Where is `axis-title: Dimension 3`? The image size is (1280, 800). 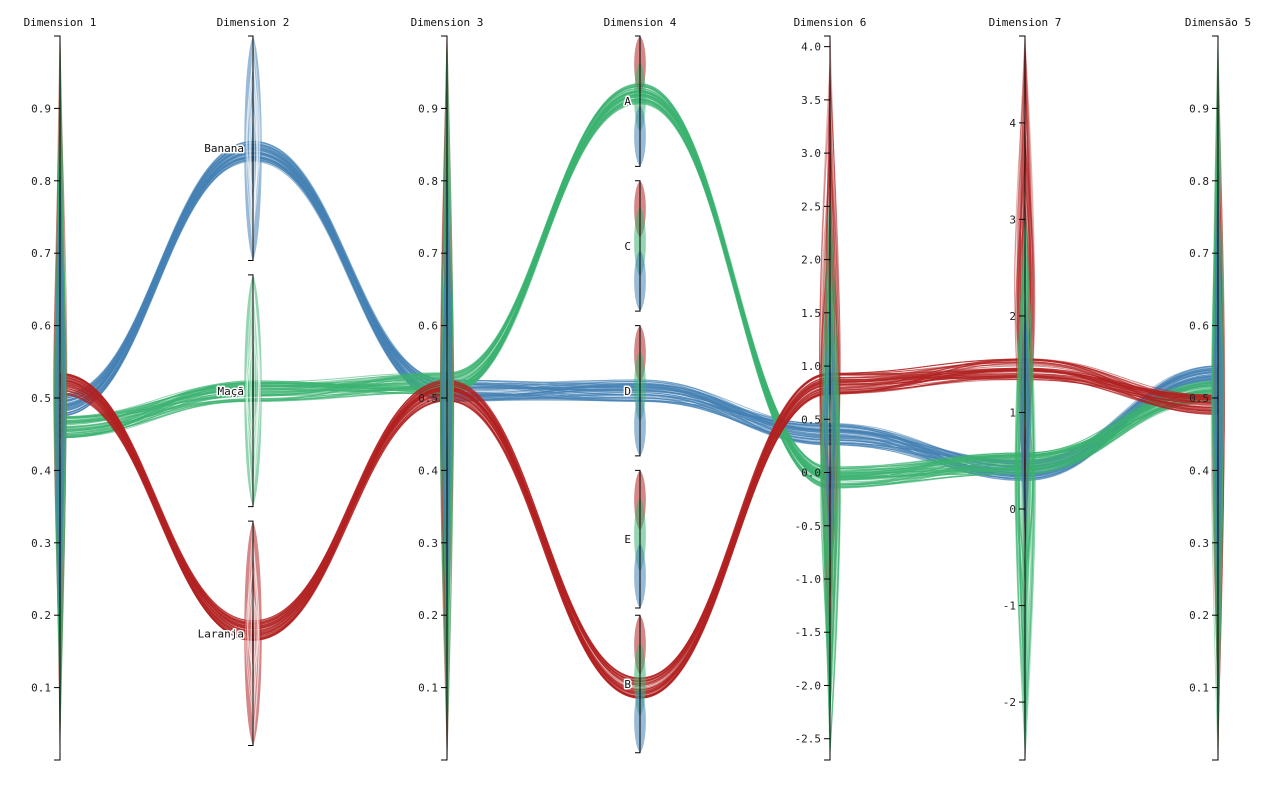
axis-title: Dimension 3 is located at coordinates (447, 22).